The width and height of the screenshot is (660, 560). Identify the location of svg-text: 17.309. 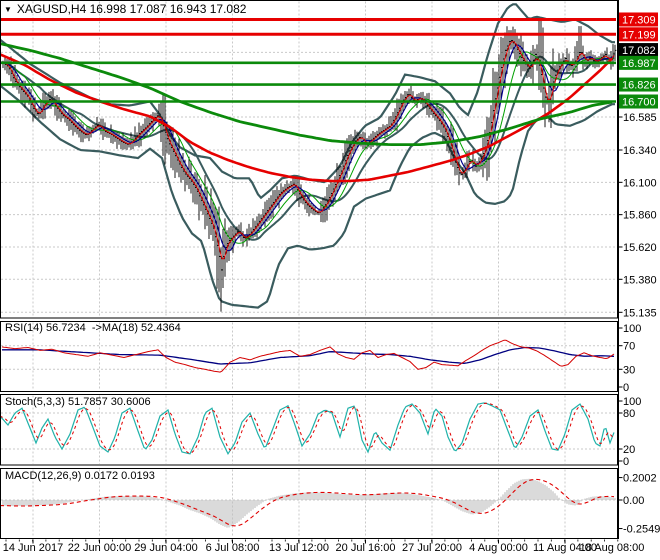
(639, 20).